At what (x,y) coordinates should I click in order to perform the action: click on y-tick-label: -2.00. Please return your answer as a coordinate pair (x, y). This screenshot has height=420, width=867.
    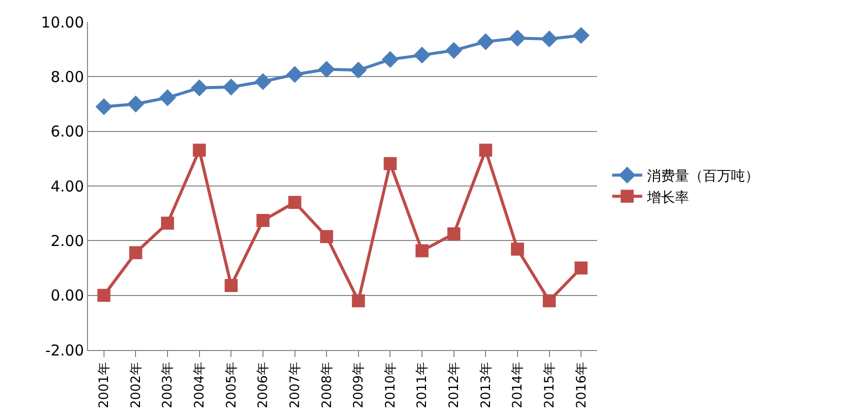
    Looking at the image, I should click on (64, 350).